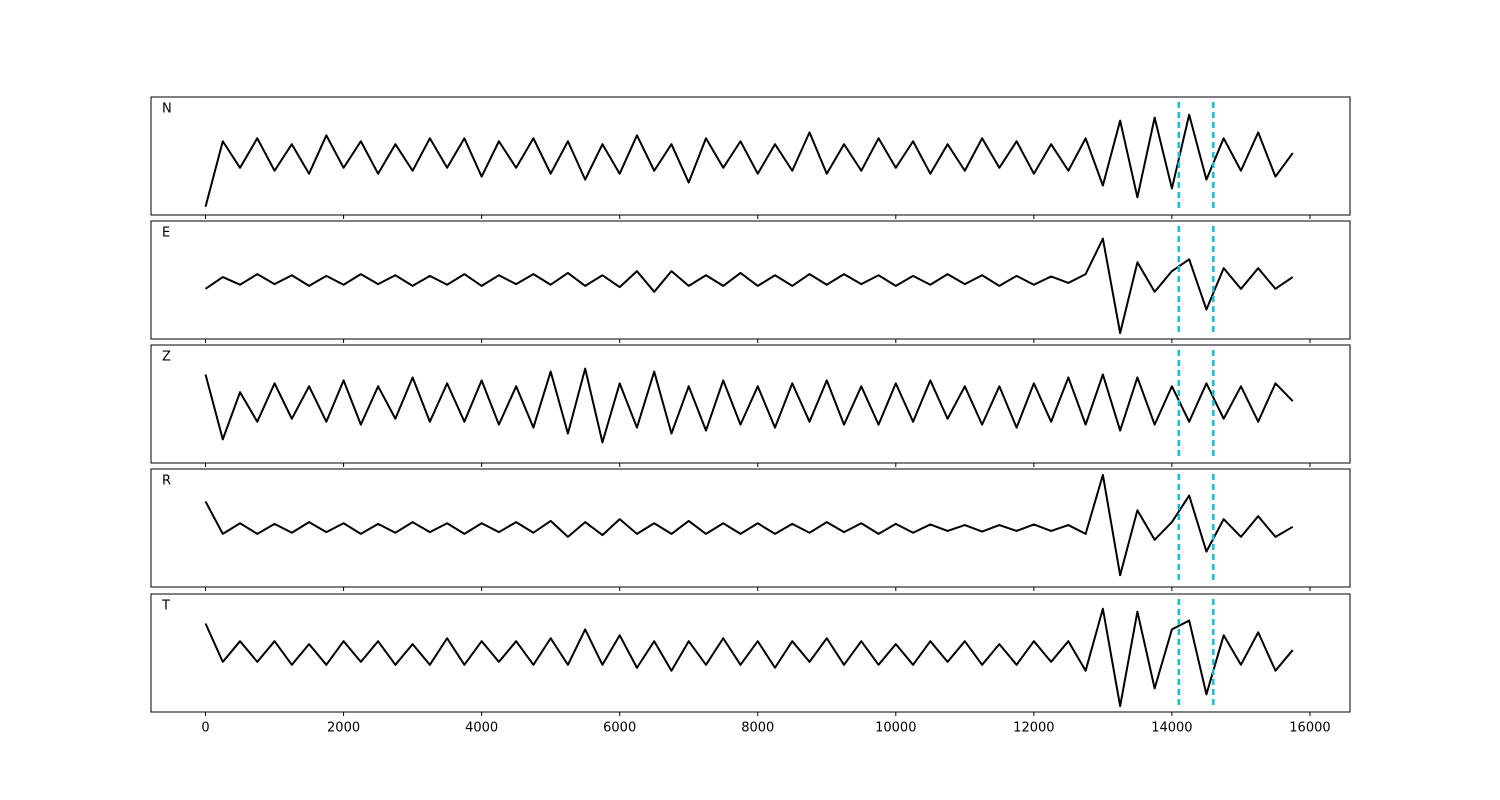  Describe the element at coordinates (166, 233) in the screenshot. I see `panel-label: E` at that location.